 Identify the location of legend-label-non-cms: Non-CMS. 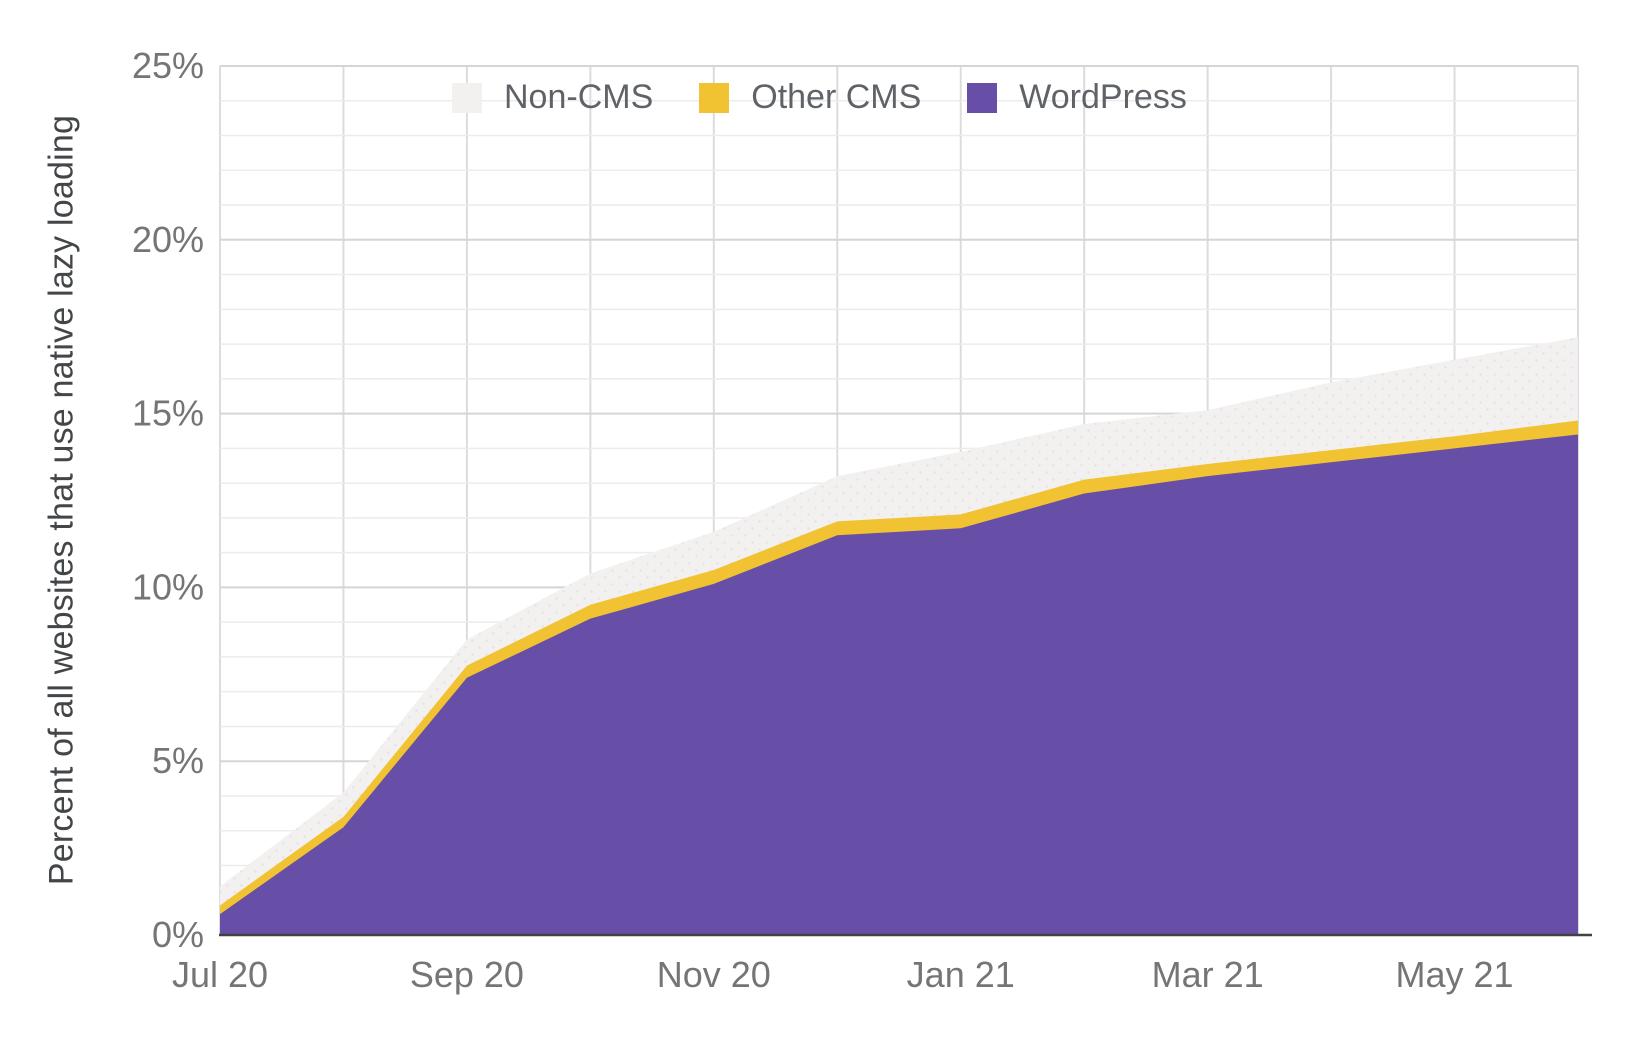
(579, 97).